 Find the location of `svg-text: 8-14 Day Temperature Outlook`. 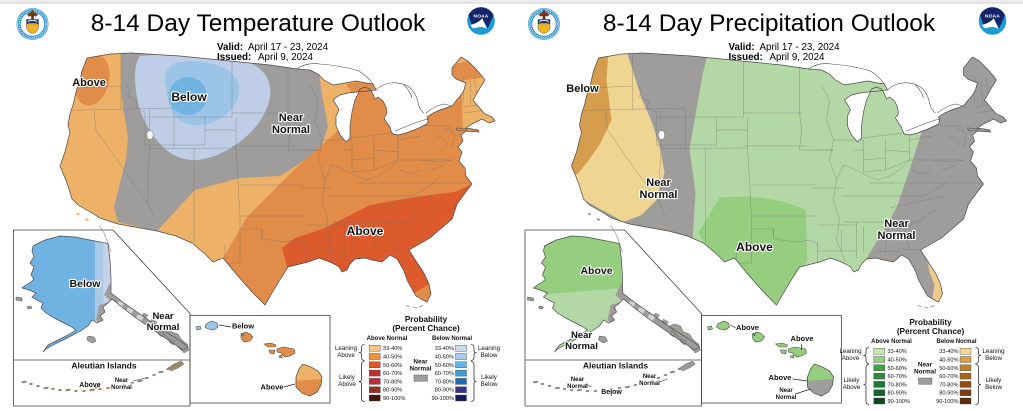

svg-text: 8-14 Day Temperature Outlook is located at coordinates (258, 23).